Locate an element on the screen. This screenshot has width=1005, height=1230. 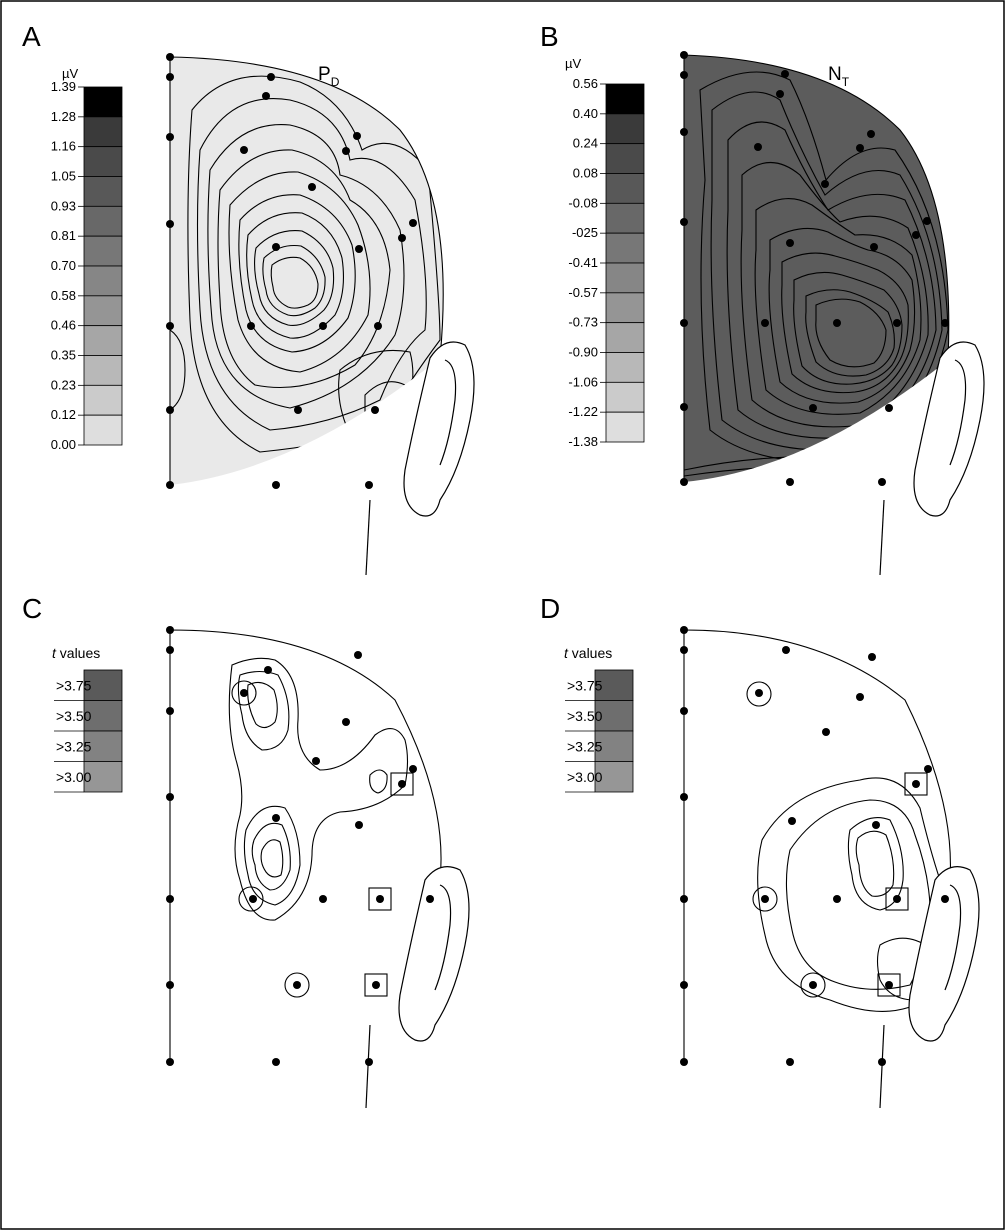
map-b is located at coordinates (834, 315).